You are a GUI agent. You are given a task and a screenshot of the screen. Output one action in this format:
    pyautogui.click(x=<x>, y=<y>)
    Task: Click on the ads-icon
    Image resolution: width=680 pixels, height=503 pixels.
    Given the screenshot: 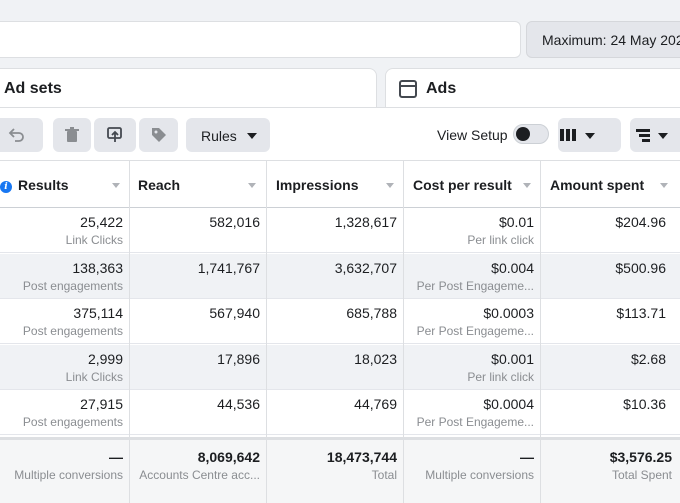 What is the action you would take?
    pyautogui.click(x=408, y=89)
    